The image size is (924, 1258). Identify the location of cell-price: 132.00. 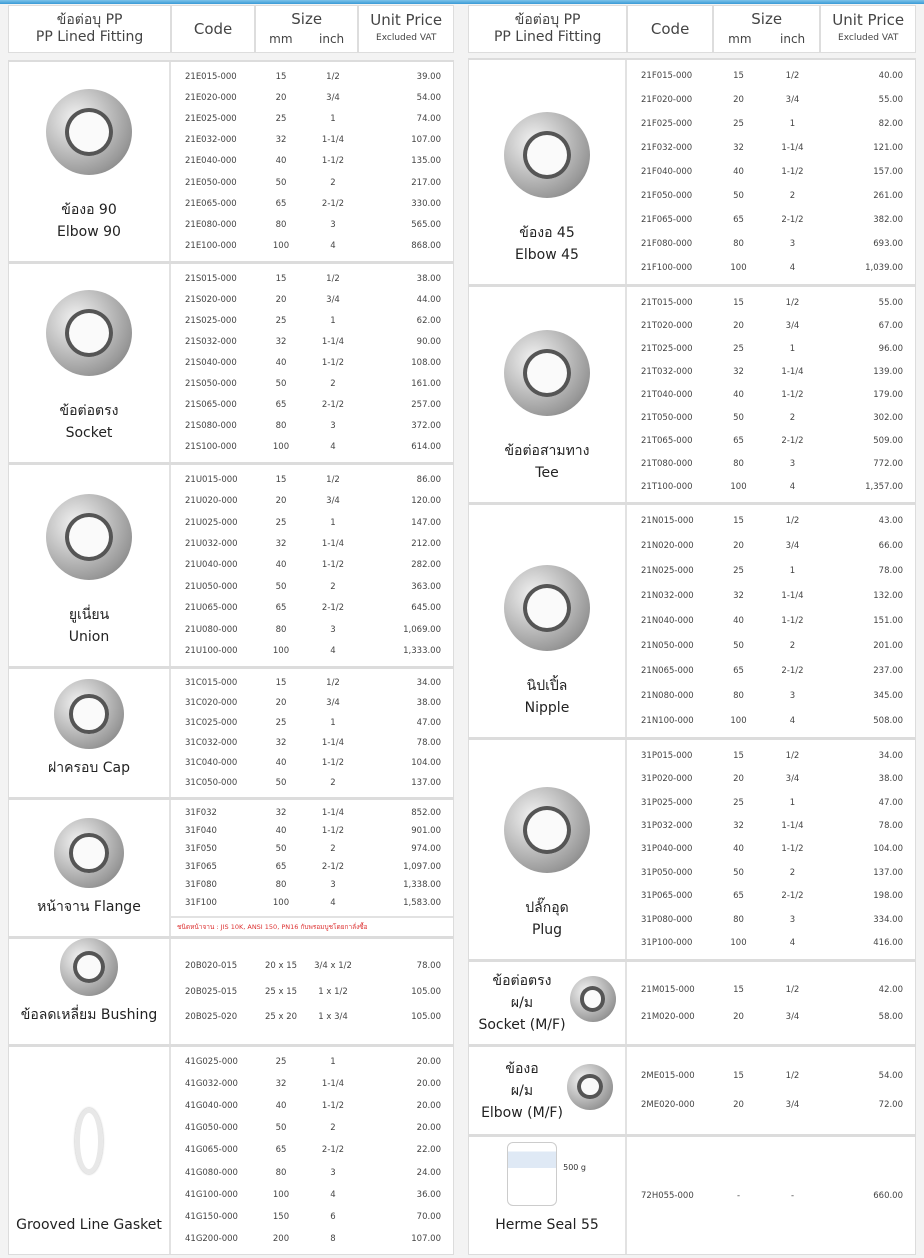
(888, 596).